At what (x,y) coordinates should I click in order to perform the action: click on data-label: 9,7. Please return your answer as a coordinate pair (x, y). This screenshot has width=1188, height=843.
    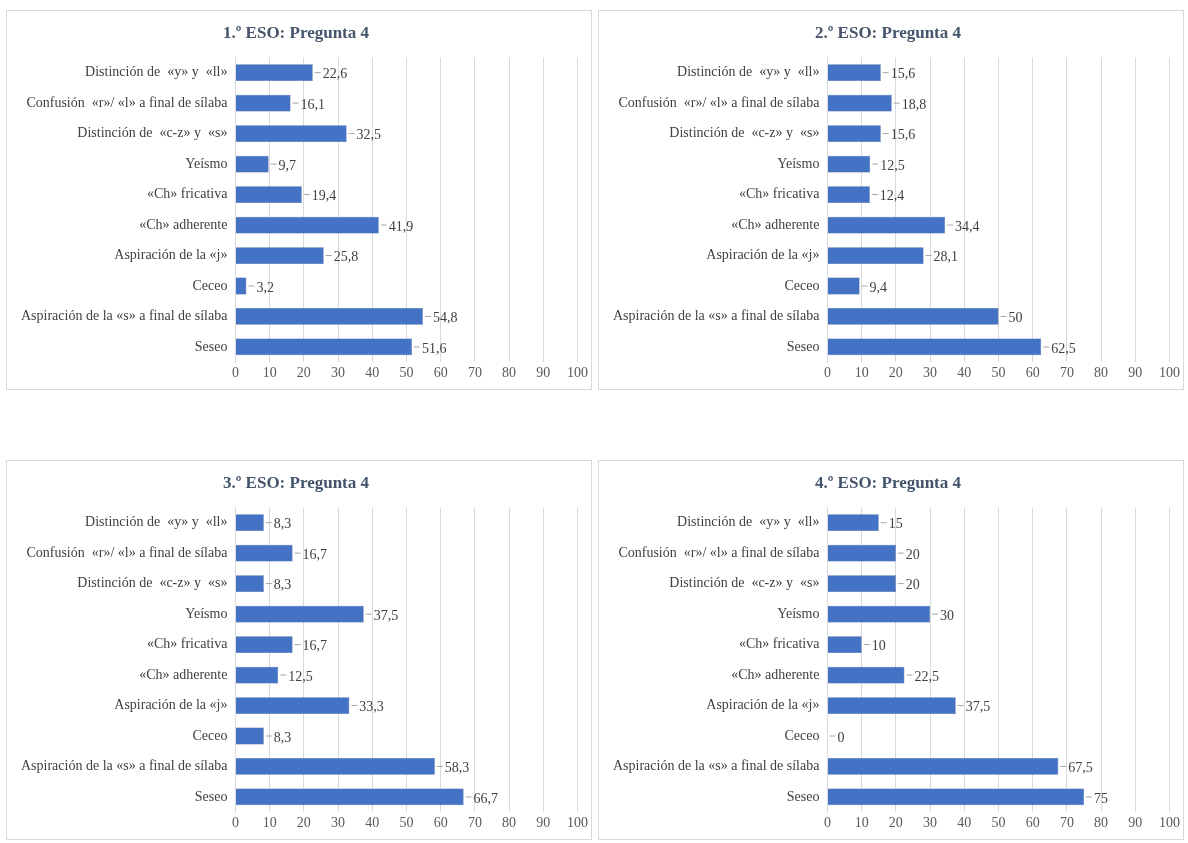
    Looking at the image, I should click on (287, 165).